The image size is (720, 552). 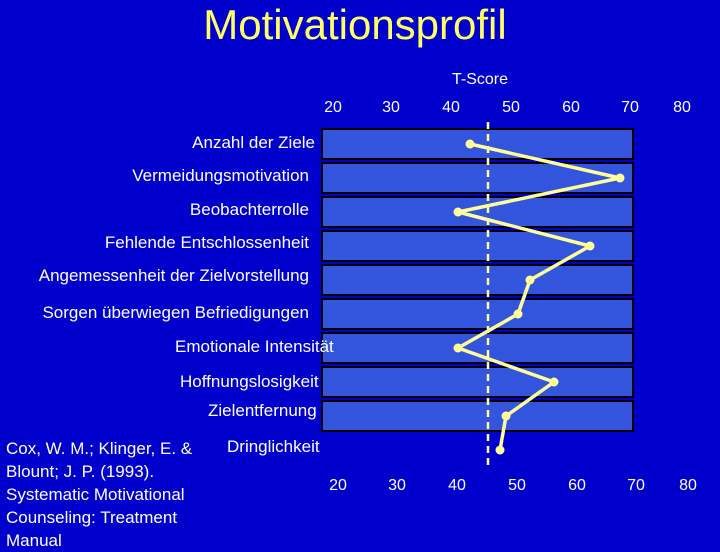 I want to click on top-tick-label: 50, so click(x=511, y=107).